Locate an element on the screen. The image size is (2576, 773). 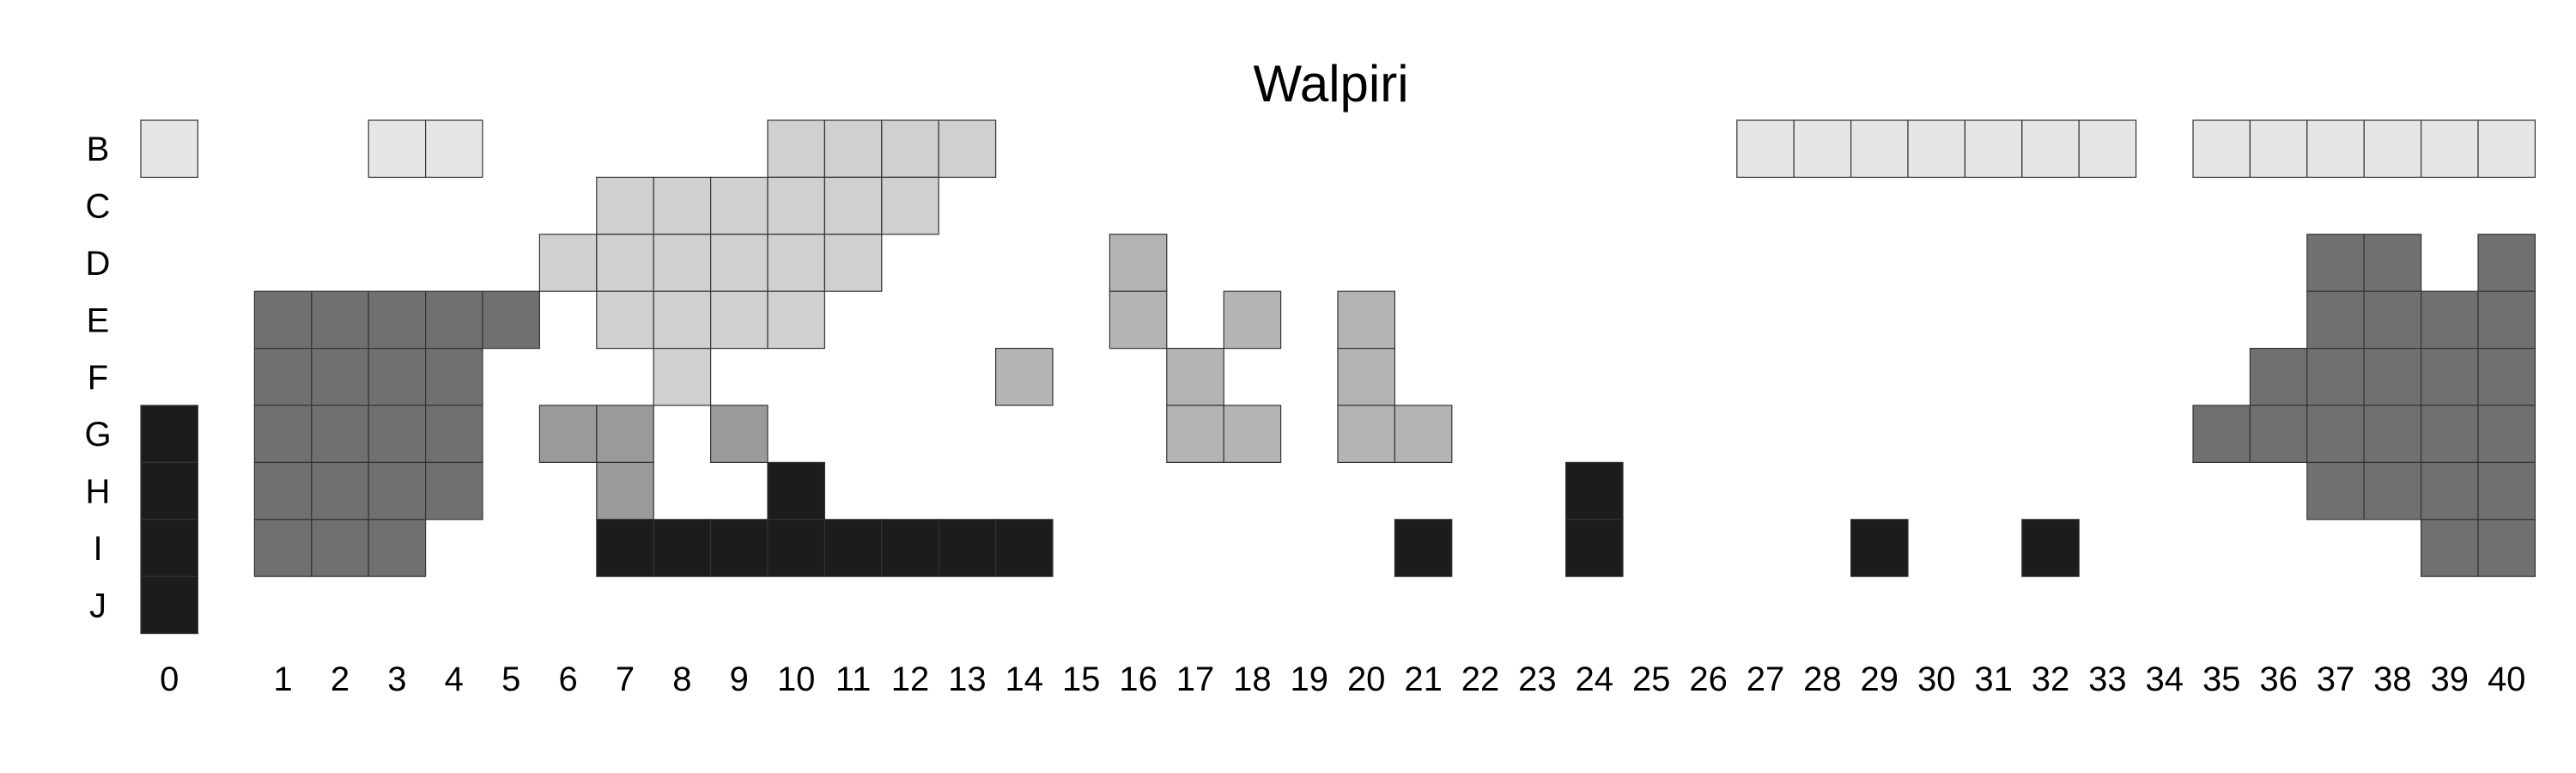
x-tick-label-40: 40 is located at coordinates (2507, 679).